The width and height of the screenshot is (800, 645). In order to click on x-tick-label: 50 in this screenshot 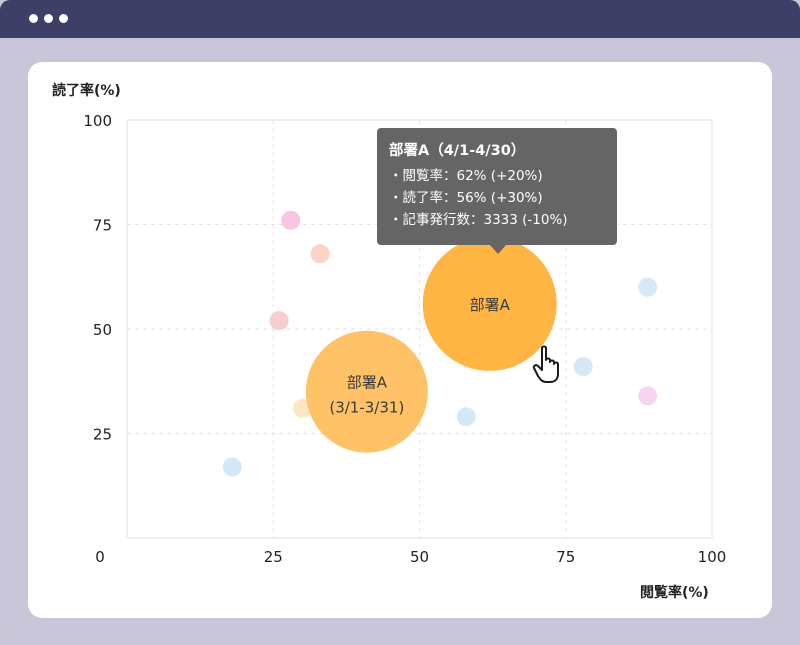, I will do `click(419, 557)`.